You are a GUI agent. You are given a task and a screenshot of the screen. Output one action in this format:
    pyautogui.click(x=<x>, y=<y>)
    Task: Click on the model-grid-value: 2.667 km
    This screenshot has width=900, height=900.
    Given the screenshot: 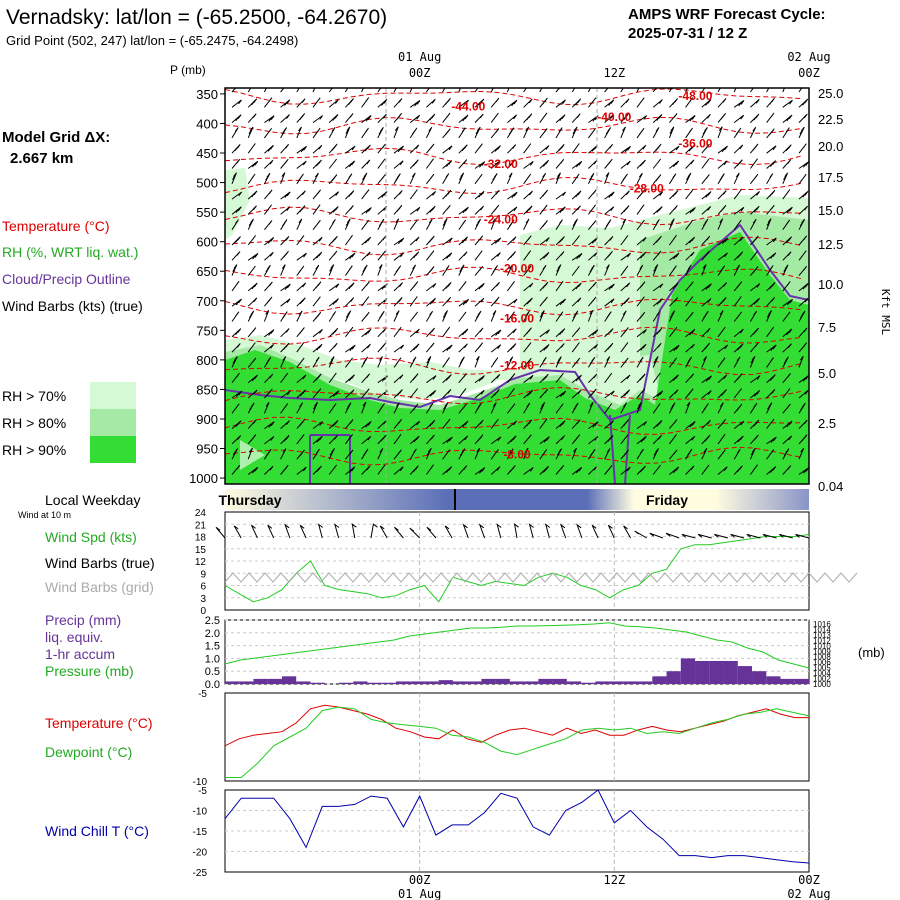 What is the action you would take?
    pyautogui.click(x=41, y=158)
    